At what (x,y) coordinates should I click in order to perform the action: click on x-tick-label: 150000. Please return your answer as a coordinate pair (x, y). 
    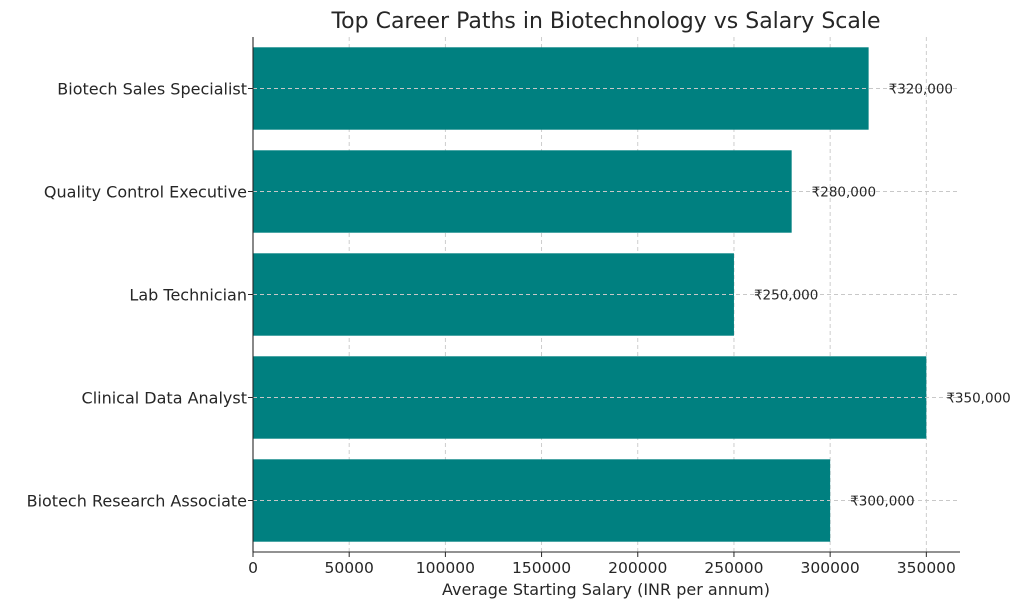
    Looking at the image, I should click on (541, 568).